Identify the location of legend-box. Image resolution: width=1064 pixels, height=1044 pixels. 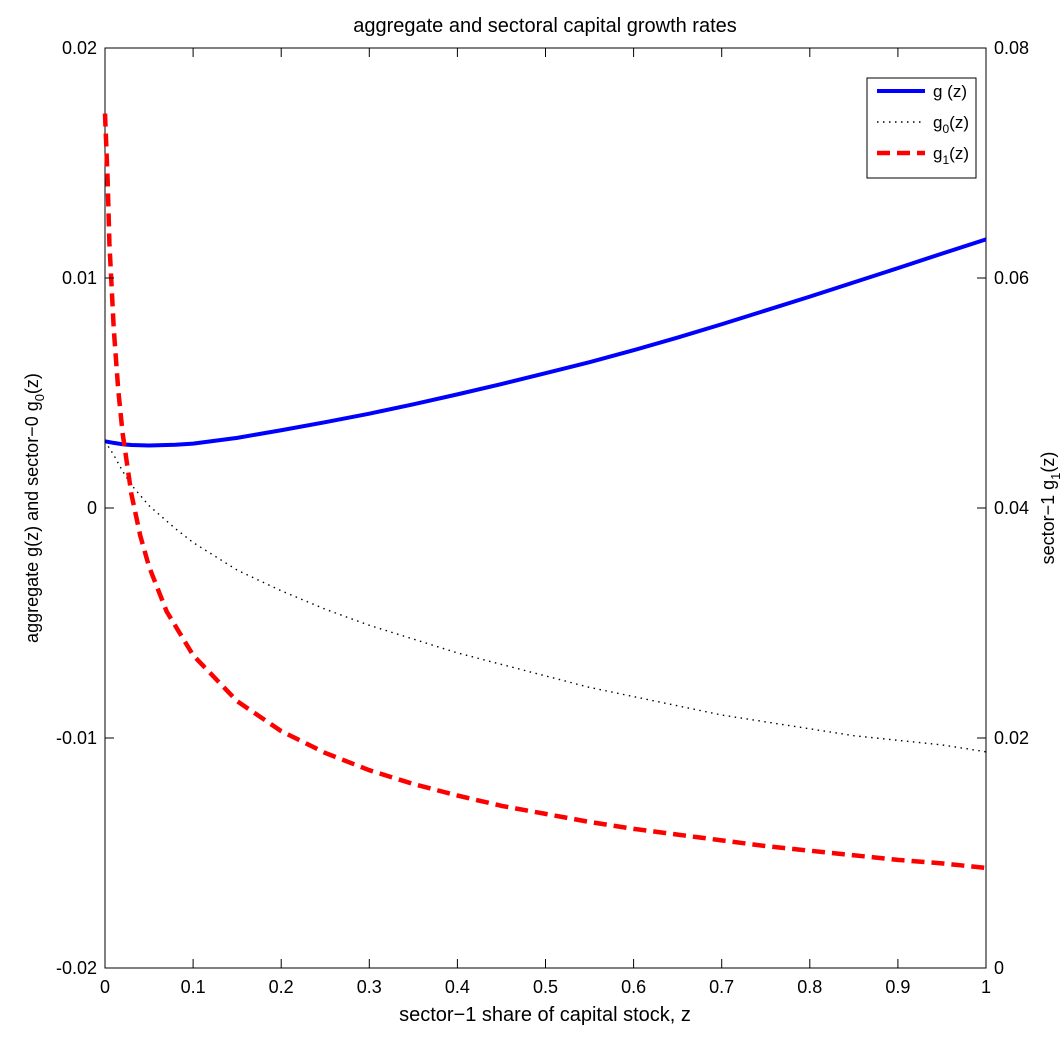
(921, 128).